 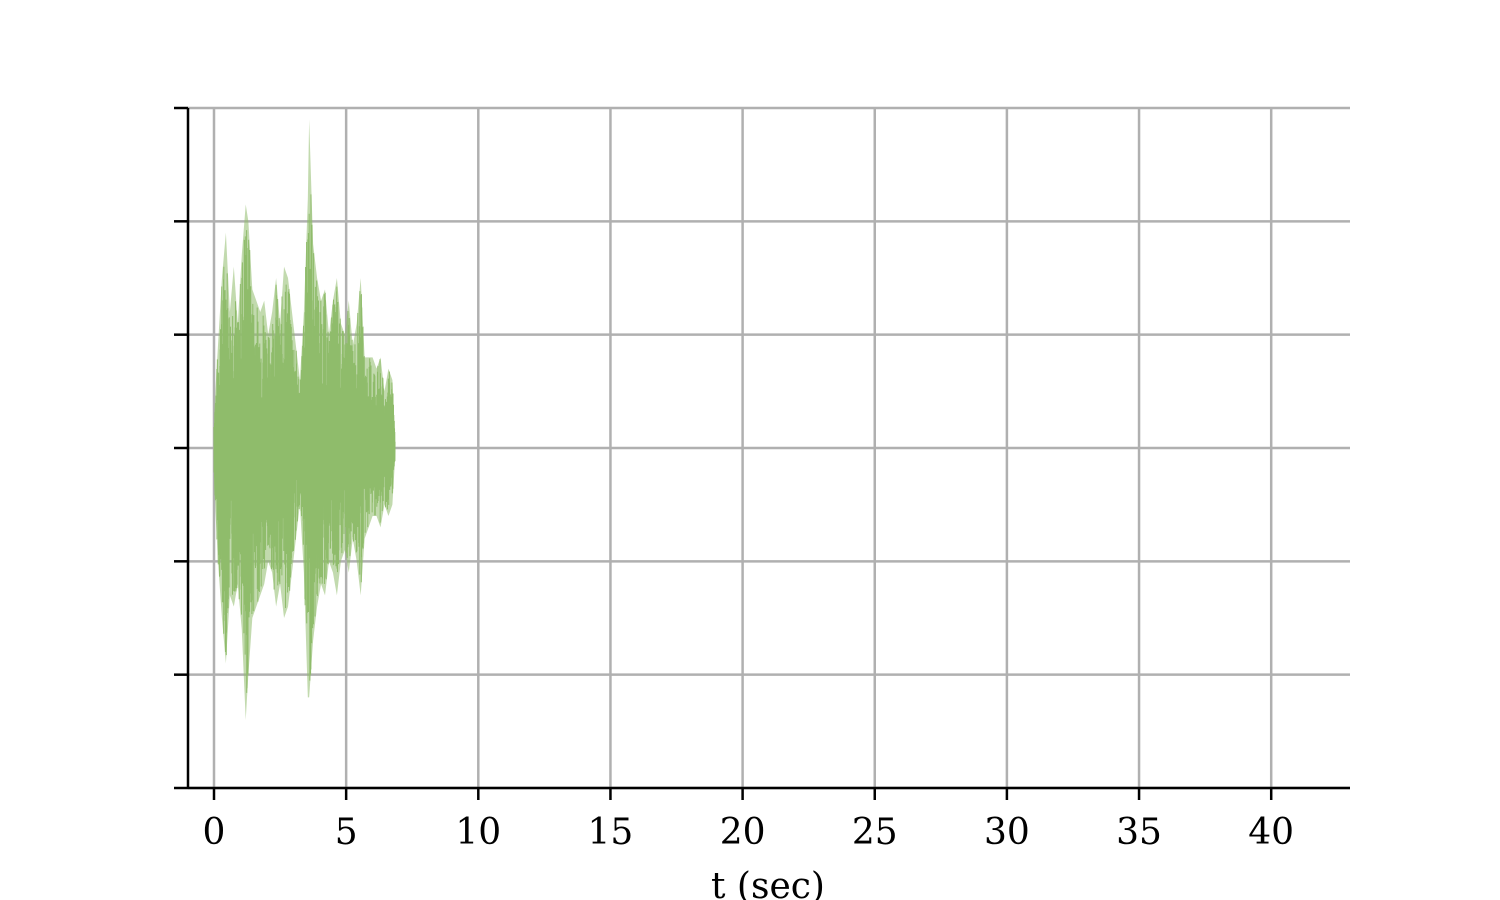 I want to click on x-axis-label: t (sec), so click(x=768, y=883).